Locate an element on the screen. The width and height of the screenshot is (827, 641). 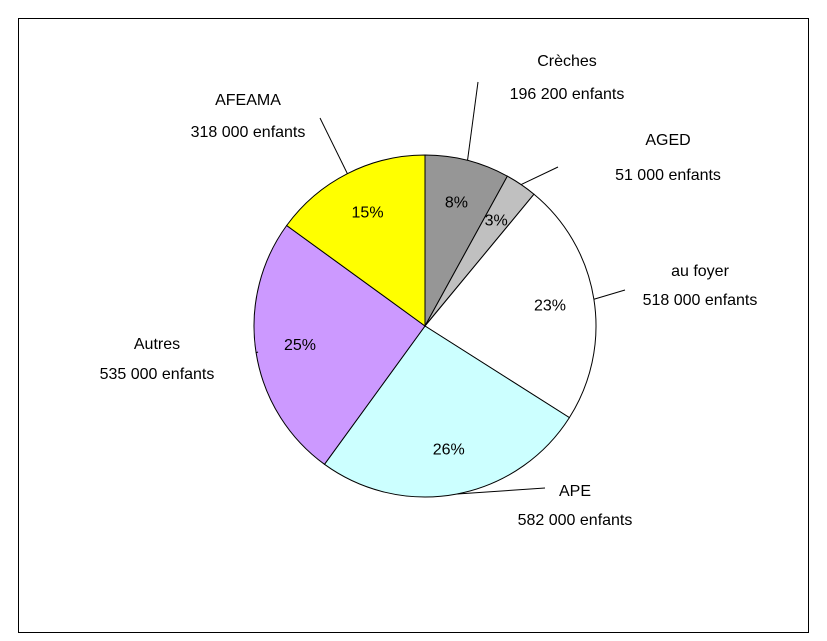
value-label: 23% is located at coordinates (550, 305).